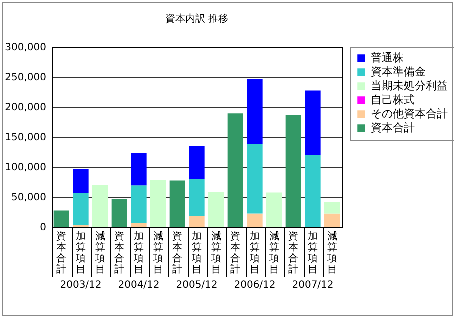 This screenshot has width=457, height=320. Describe the element at coordinates (81, 285) in the screenshot. I see `text: 2003/12` at that location.